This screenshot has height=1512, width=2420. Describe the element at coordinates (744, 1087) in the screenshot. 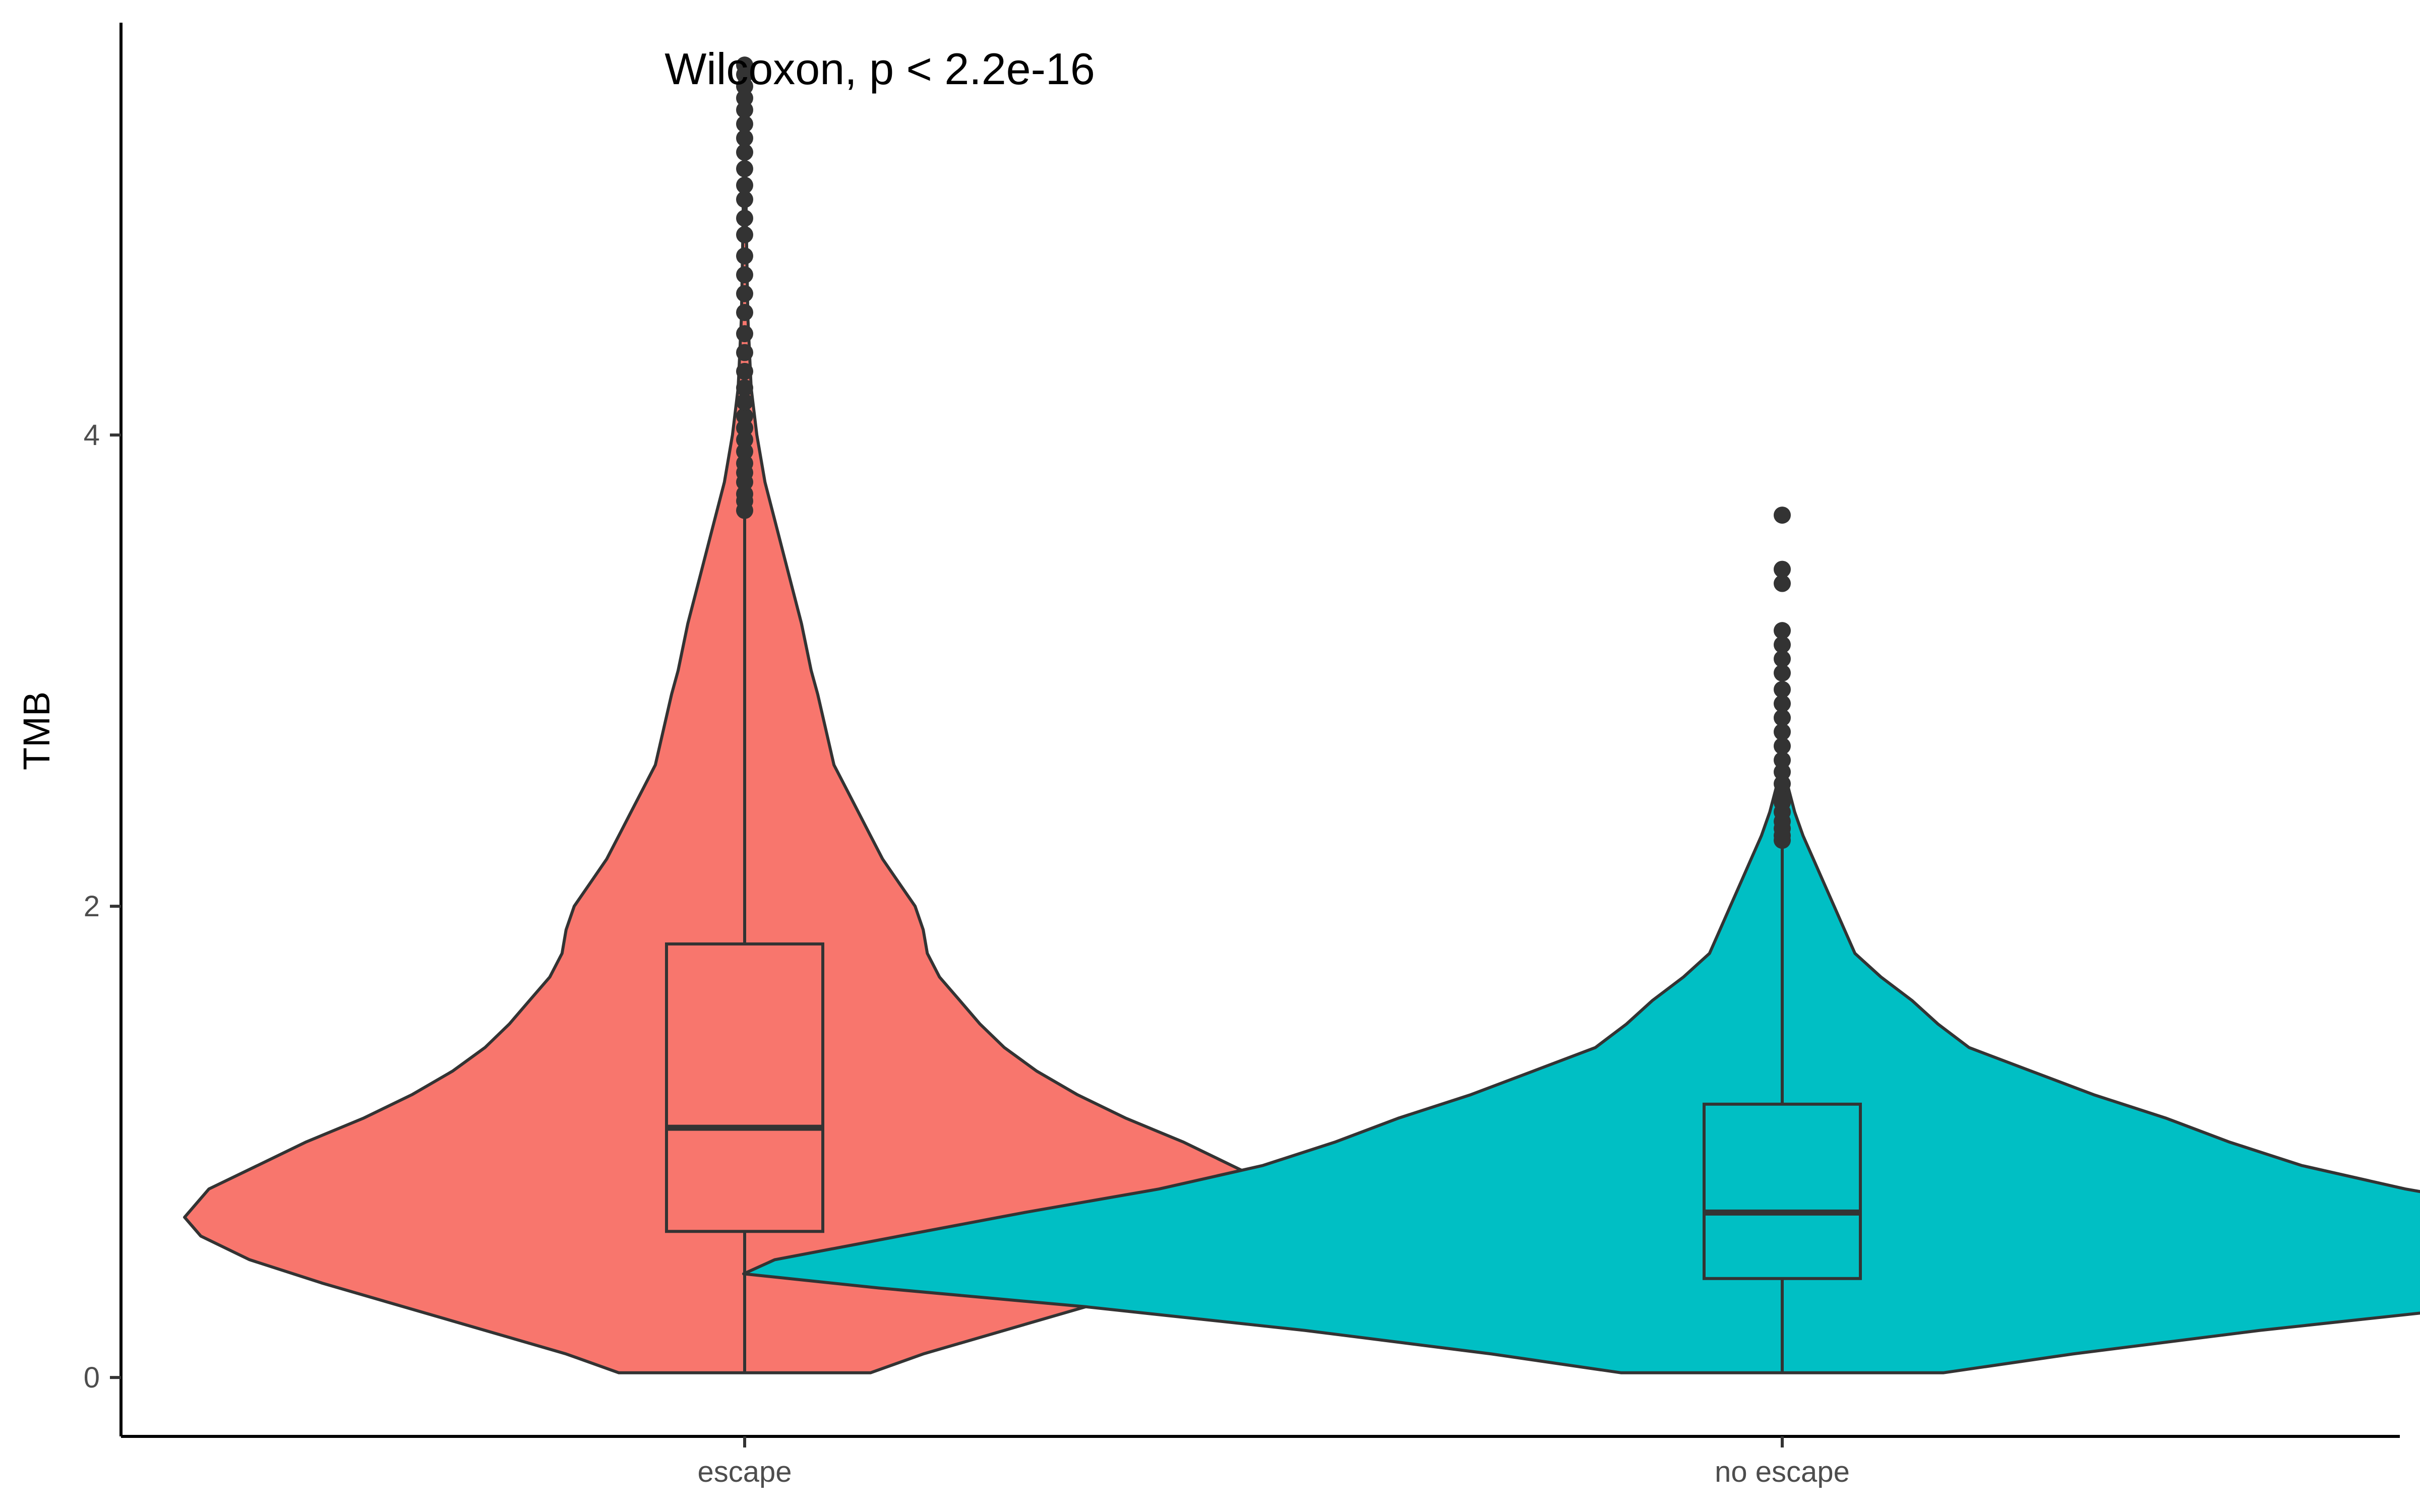

I see `box-escape` at that location.